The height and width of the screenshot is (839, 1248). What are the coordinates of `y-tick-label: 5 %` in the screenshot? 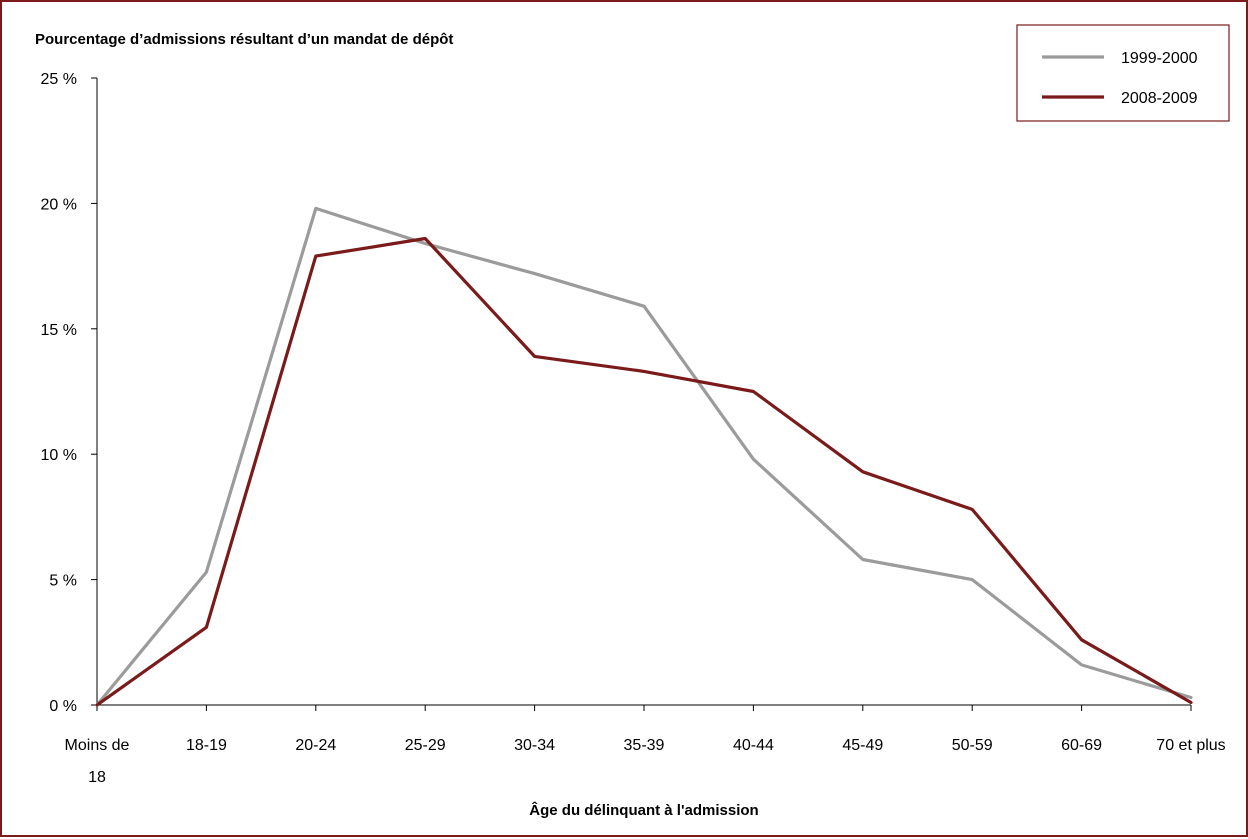 It's located at (63, 581).